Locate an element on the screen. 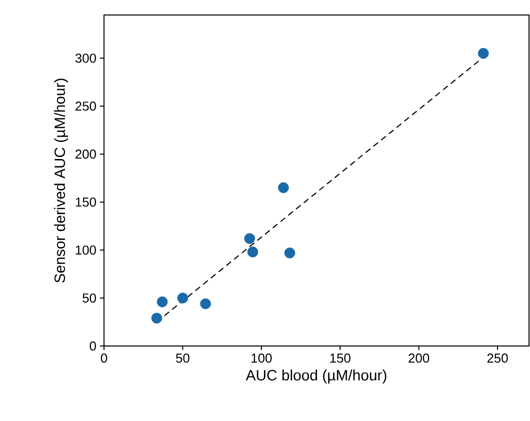  y-tick-label: 250 is located at coordinates (86, 106).